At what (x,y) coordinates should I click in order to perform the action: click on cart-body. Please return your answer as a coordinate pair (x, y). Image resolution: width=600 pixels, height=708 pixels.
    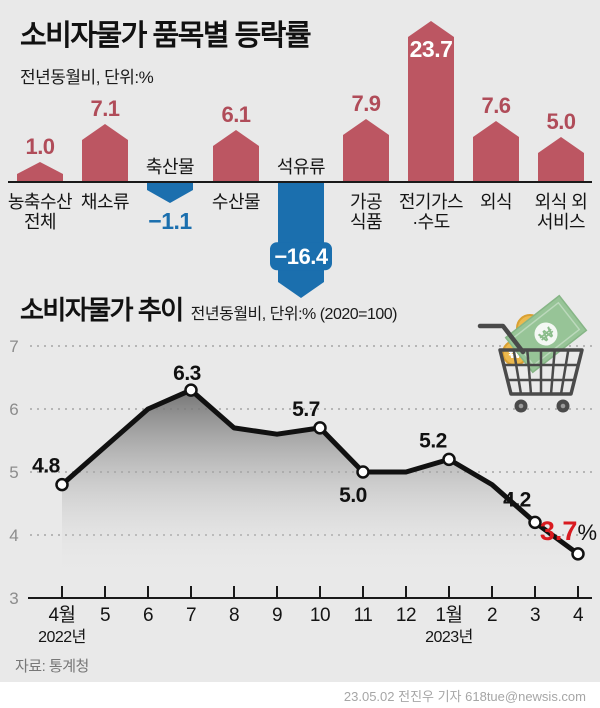
    Looking at the image, I should click on (530, 359).